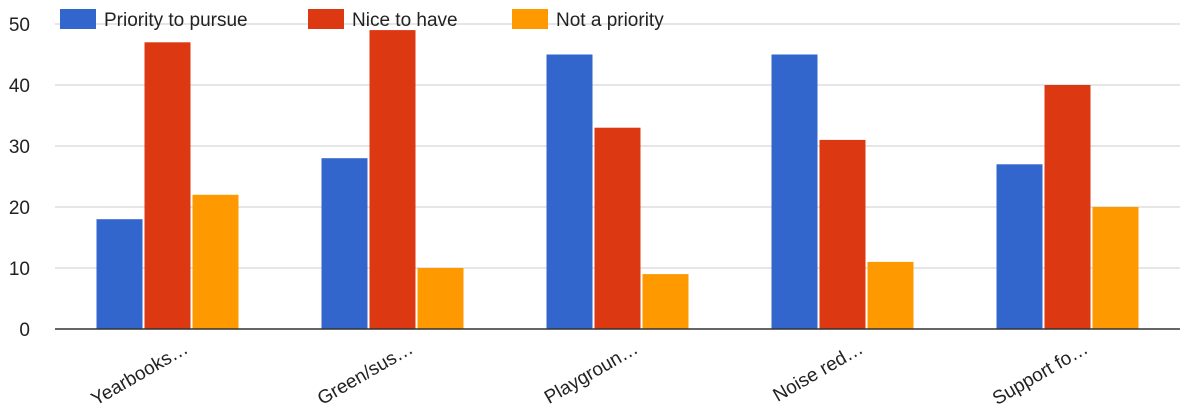 The width and height of the screenshot is (1190, 411). I want to click on legend-label: Priority to pursue, so click(176, 20).